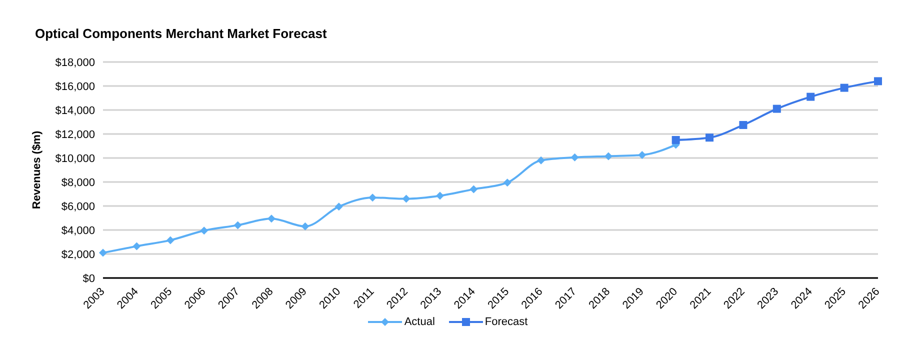 Image resolution: width=916 pixels, height=348 pixels. I want to click on legend-label: Forecast, so click(506, 322).